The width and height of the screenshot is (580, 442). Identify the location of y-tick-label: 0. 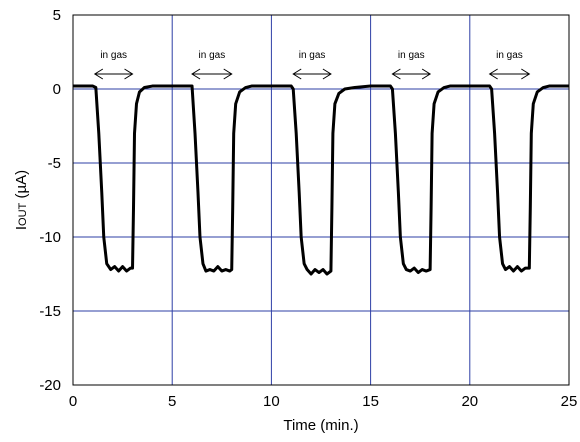
(57, 89).